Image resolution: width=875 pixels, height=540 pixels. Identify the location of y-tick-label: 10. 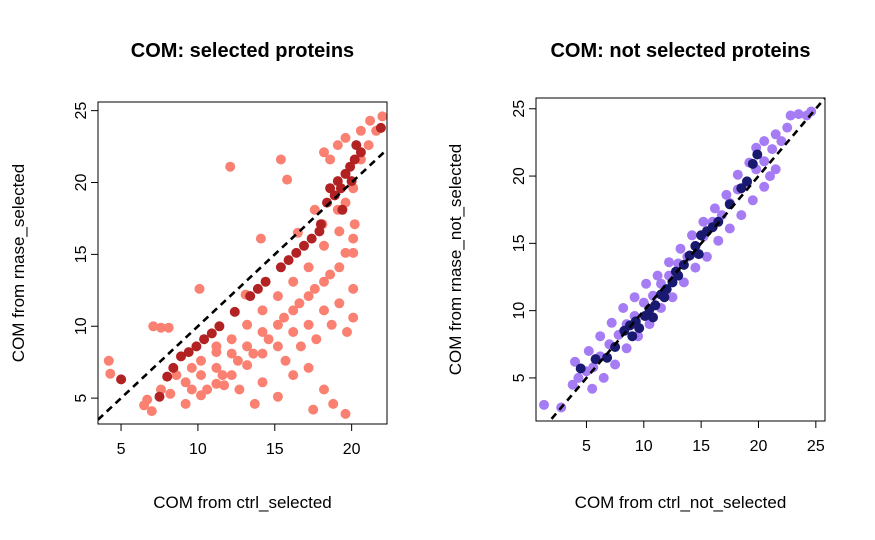
(81, 326).